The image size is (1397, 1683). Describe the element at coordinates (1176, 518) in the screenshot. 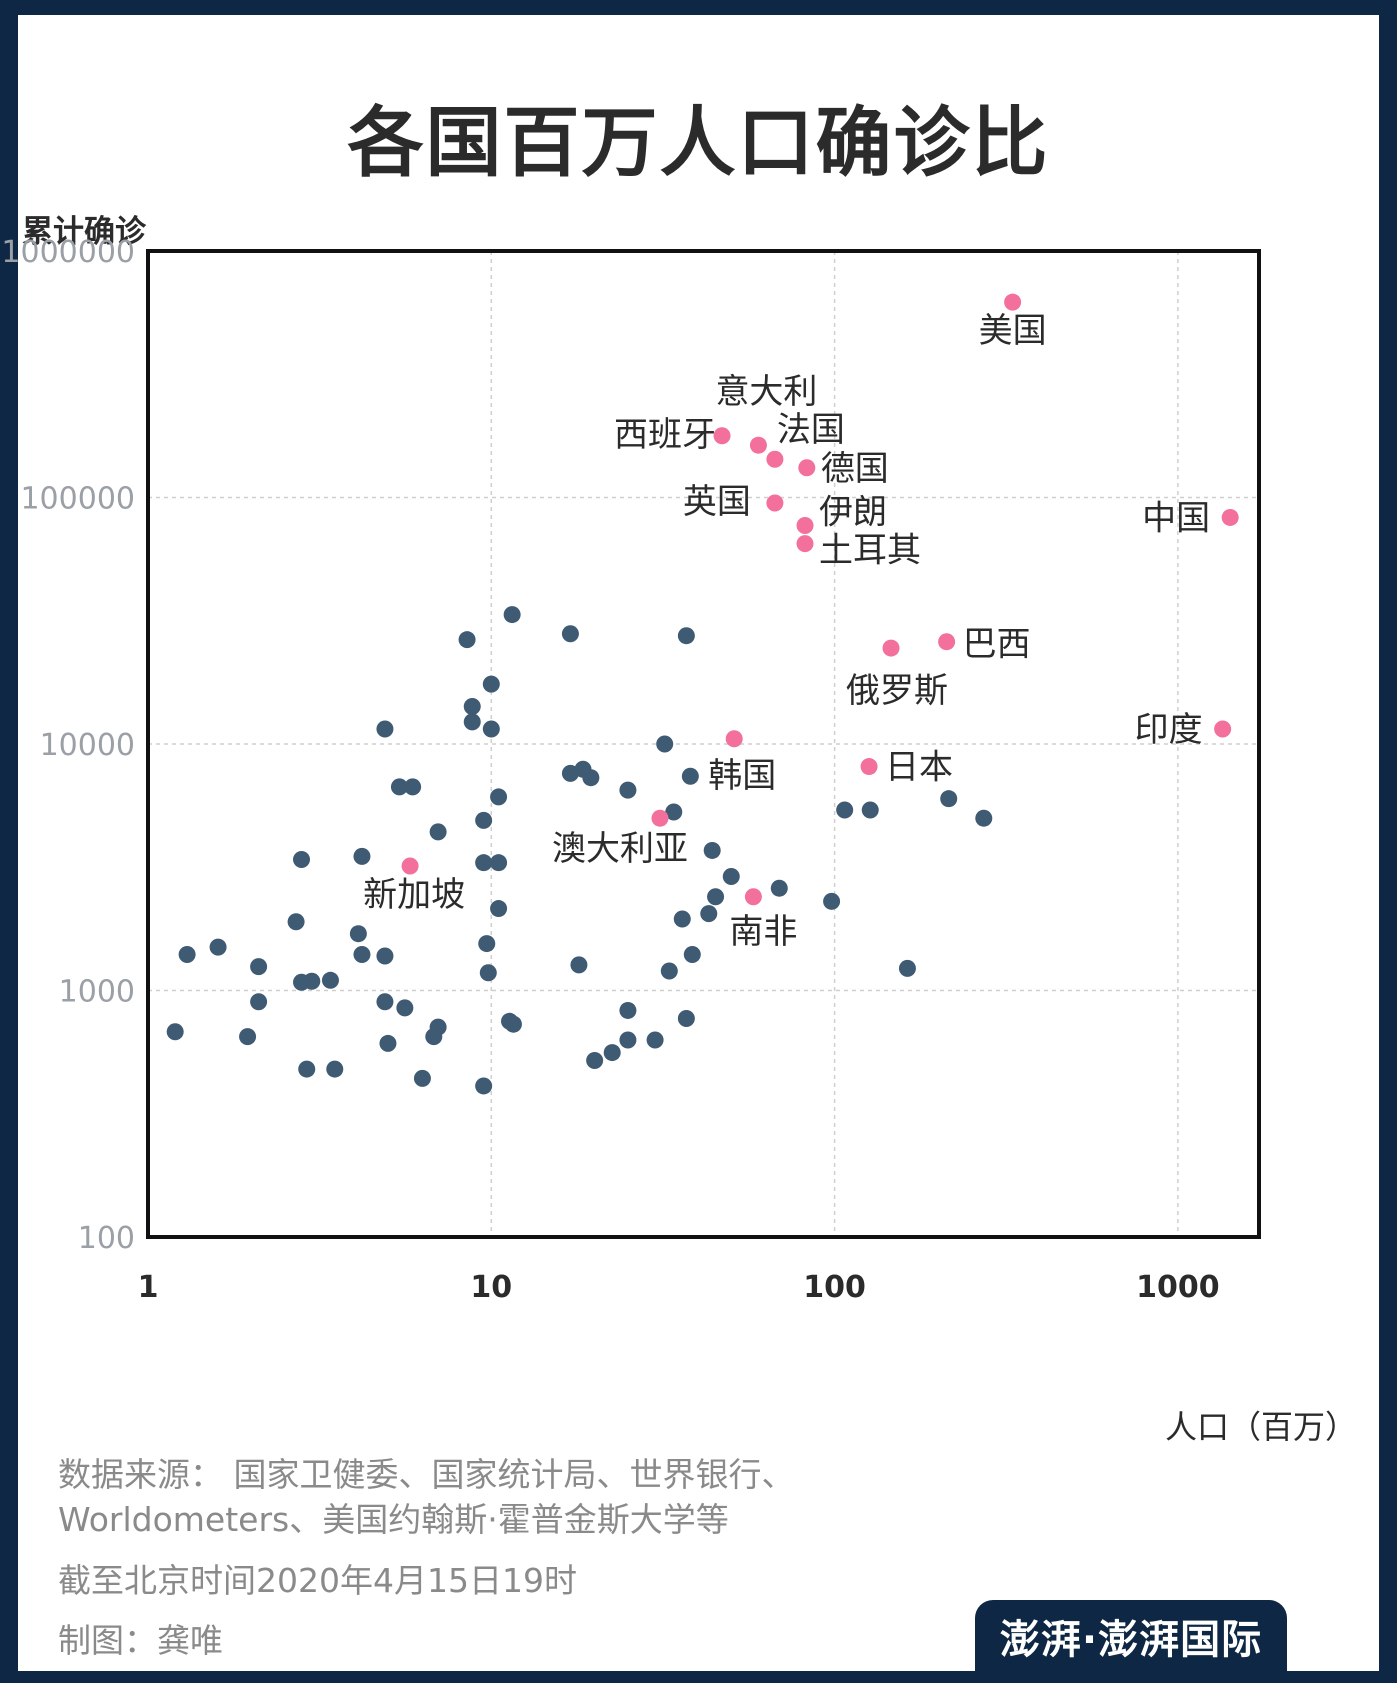

I see `point-label: 中国` at that location.